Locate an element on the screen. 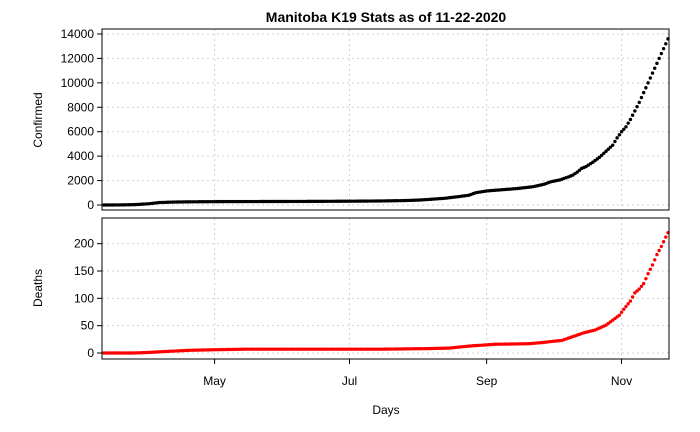 The image size is (700, 432). y-tick-label: 100 is located at coordinates (84, 298).